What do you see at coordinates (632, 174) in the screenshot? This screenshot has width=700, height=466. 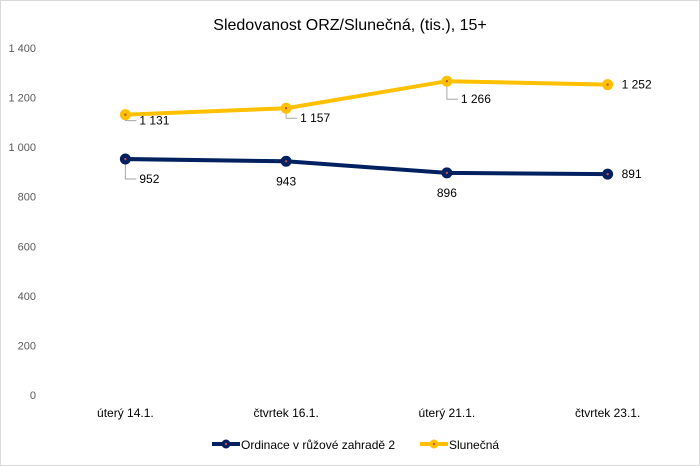 I see `data-label: 891` at bounding box center [632, 174].